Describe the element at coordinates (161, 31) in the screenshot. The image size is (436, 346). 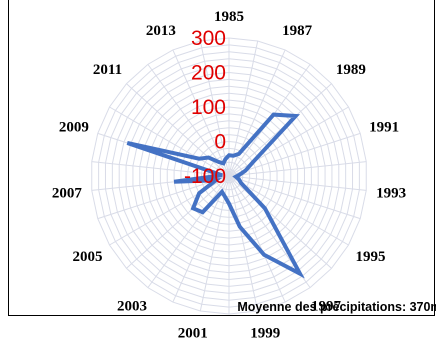
I see `category-label: 2013` at that location.